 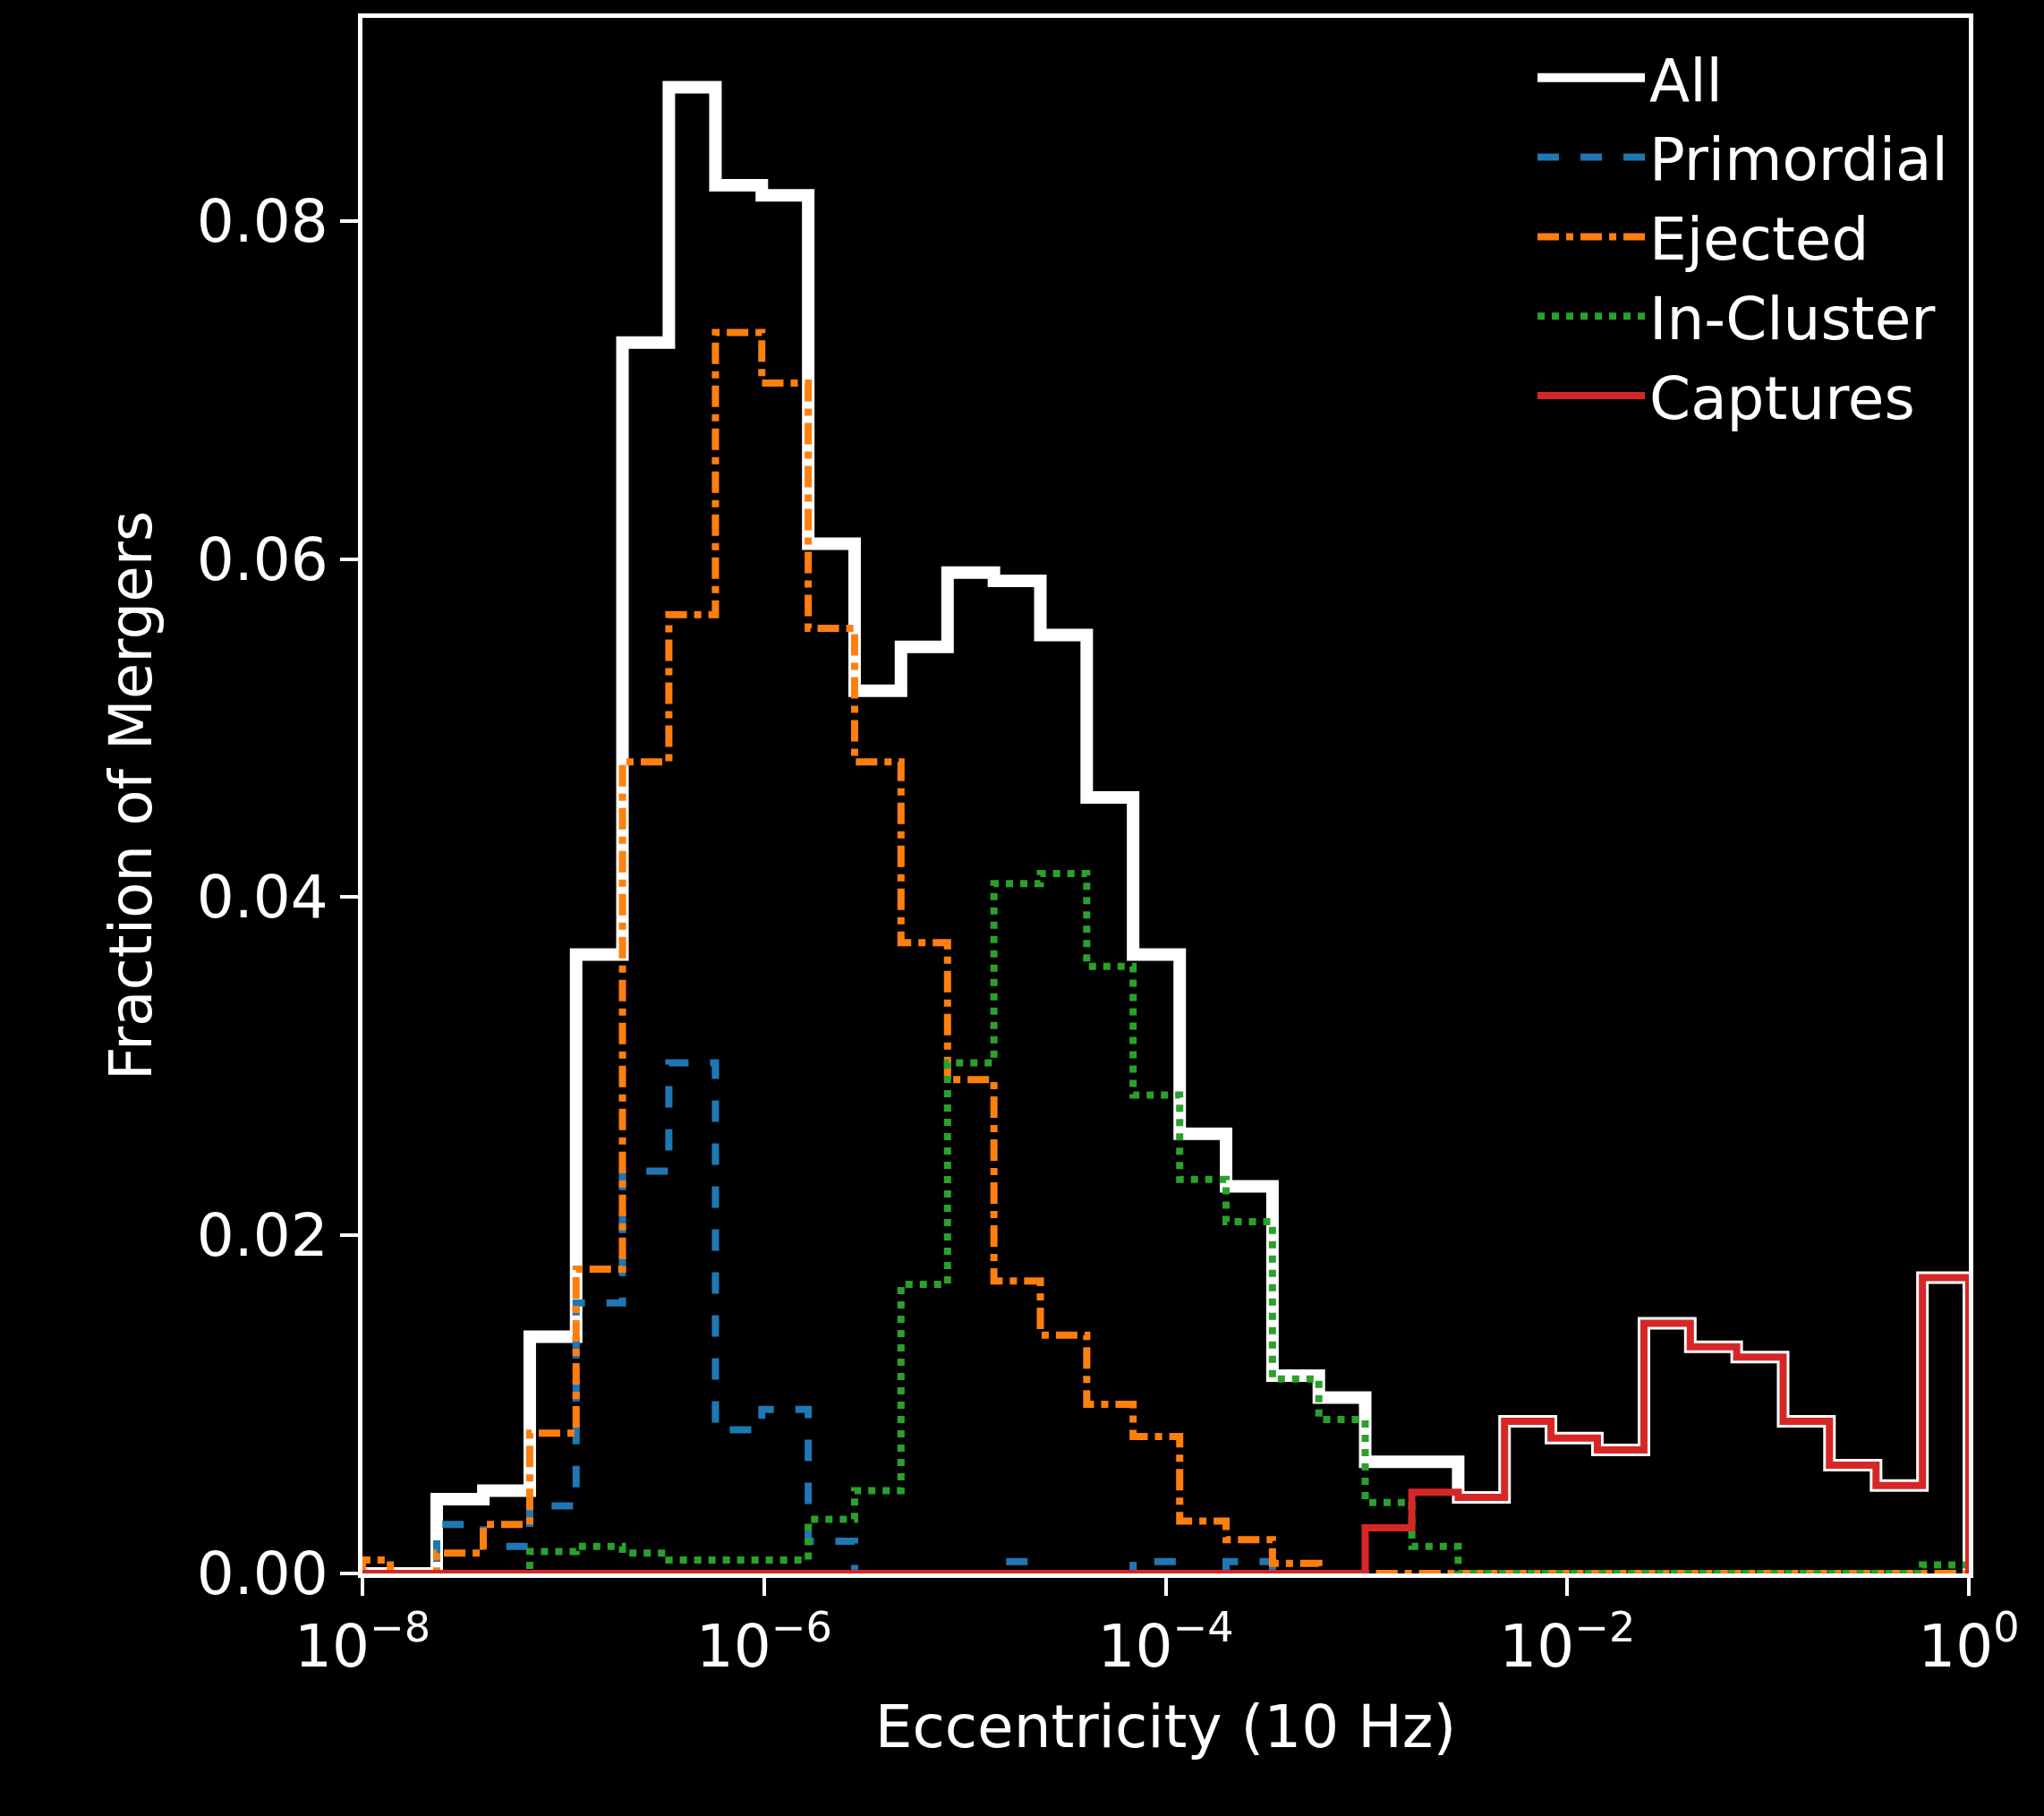 What do you see at coordinates (262, 559) in the screenshot?
I see `y-tick-label: 0.06` at bounding box center [262, 559].